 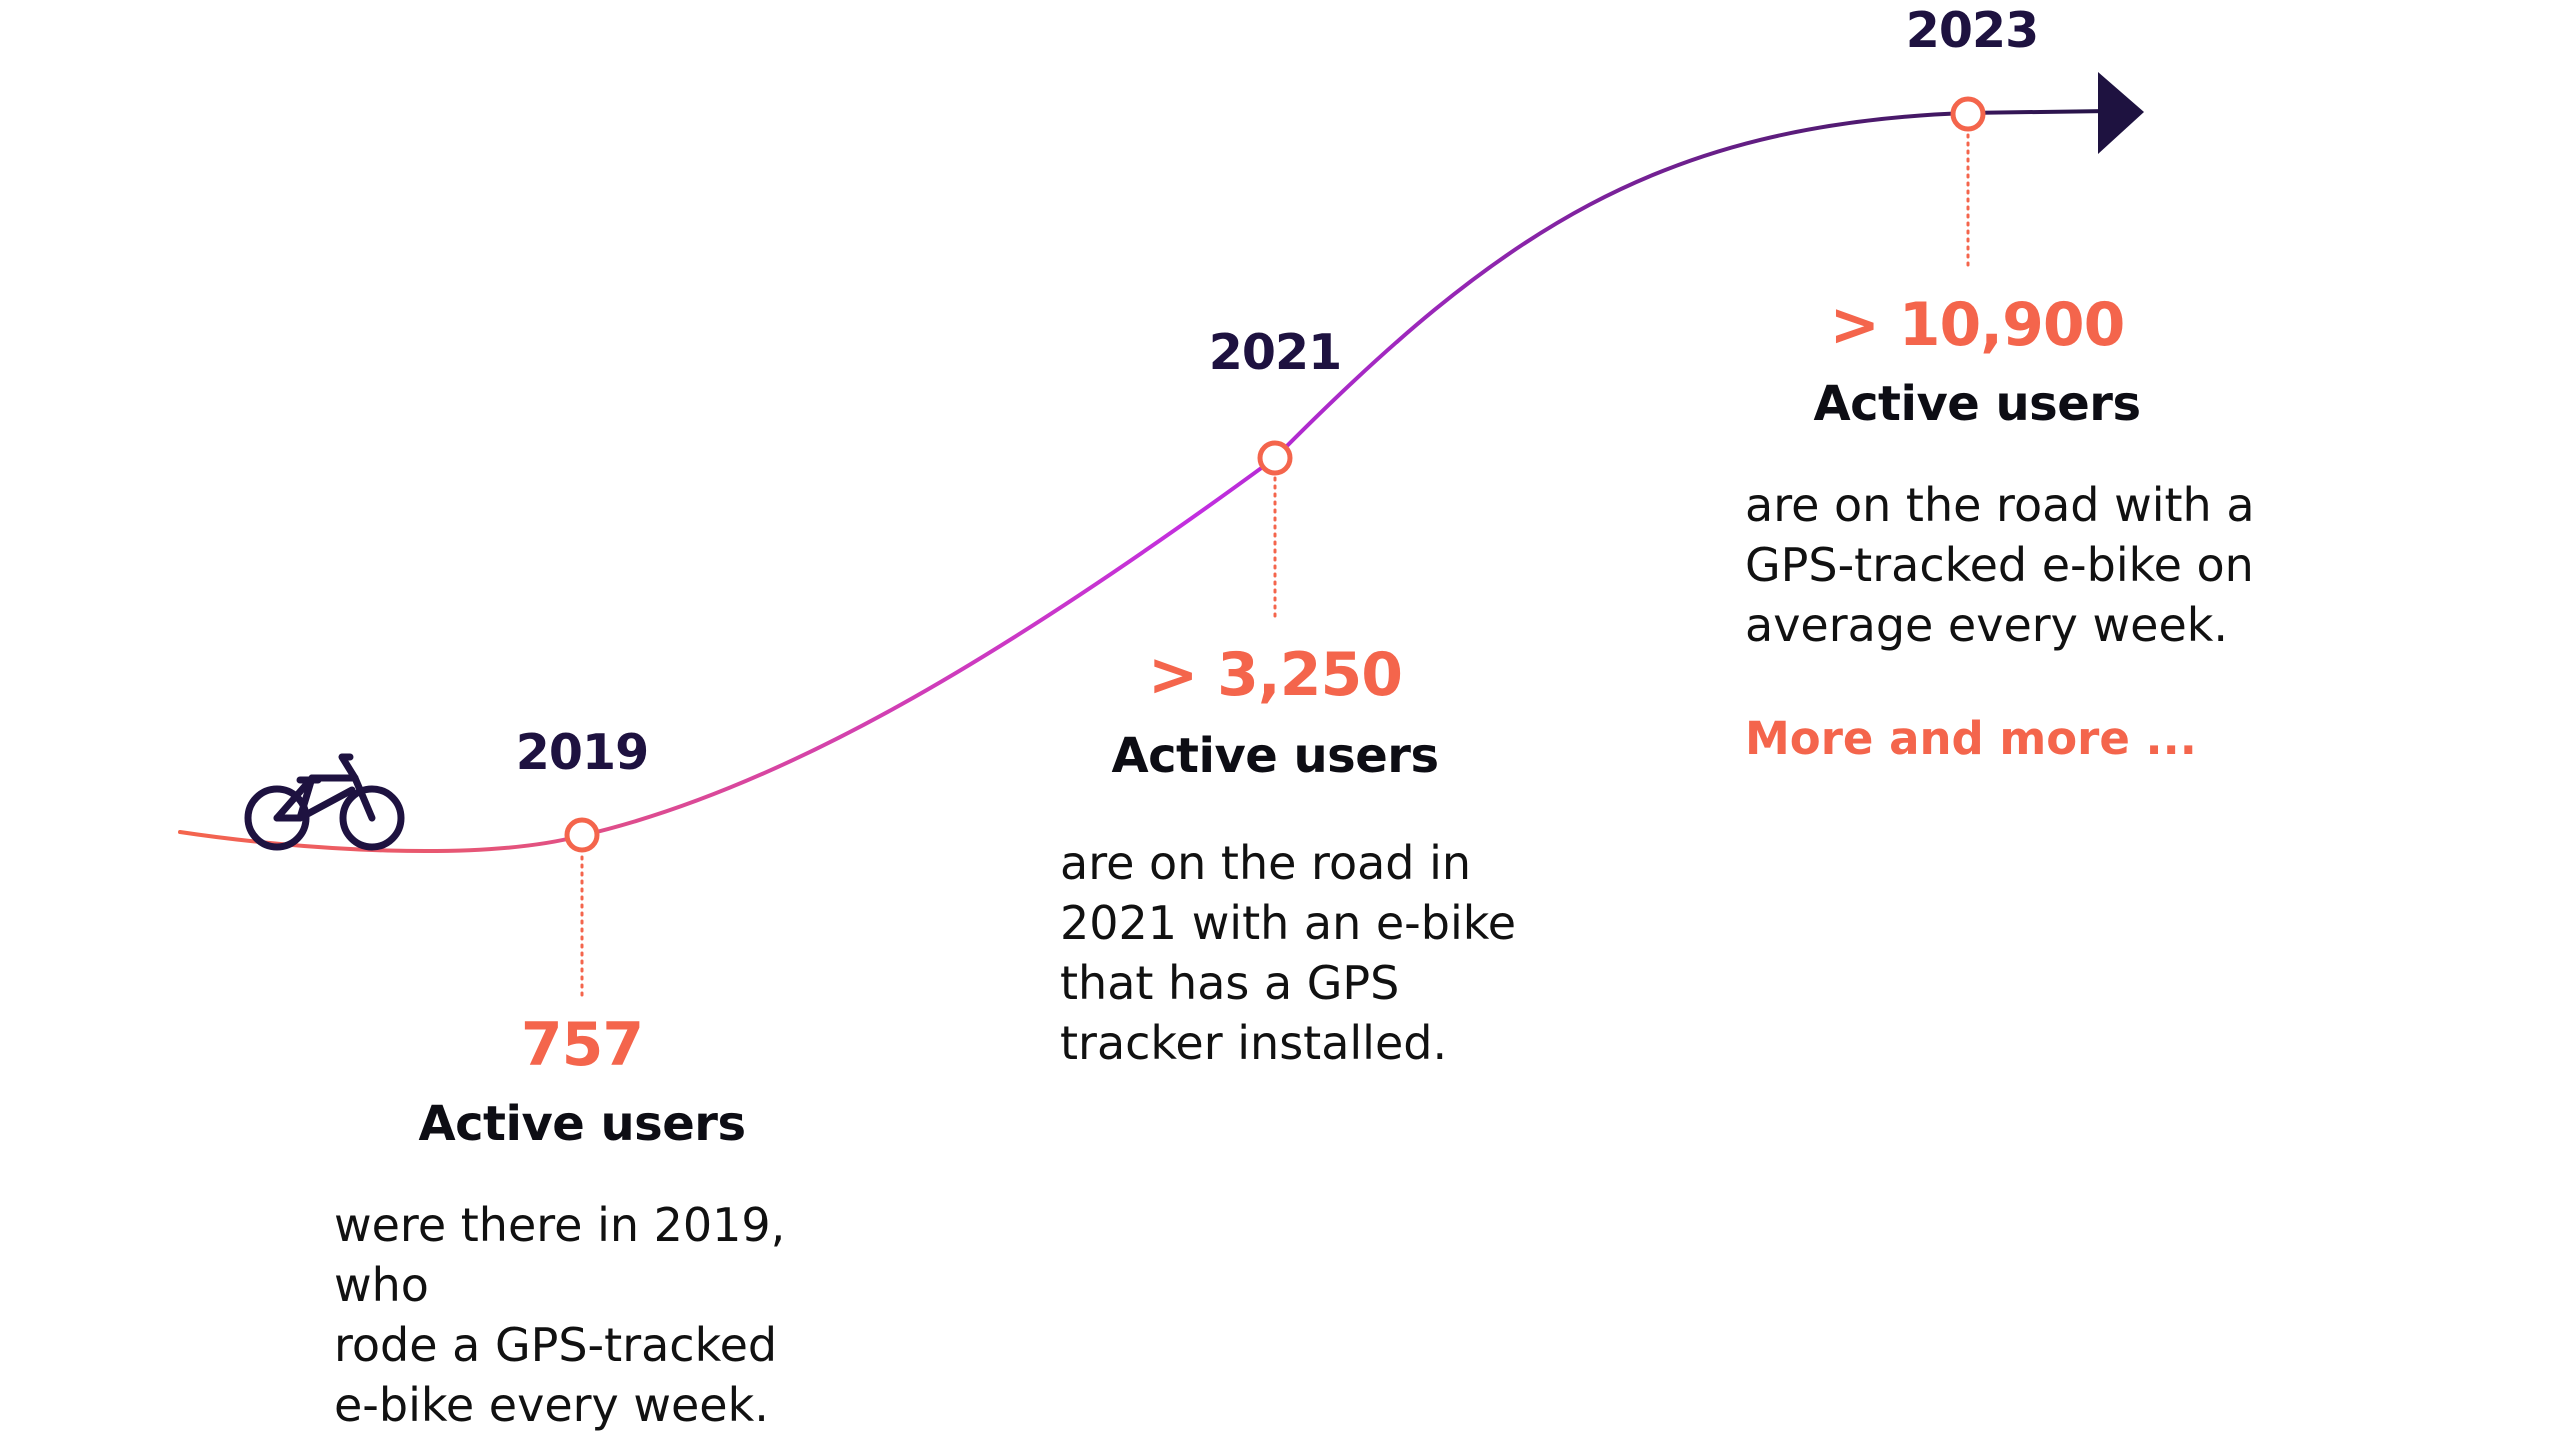 What do you see at coordinates (1977, 404) in the screenshot?
I see `milestone-heading-2023: Active users` at bounding box center [1977, 404].